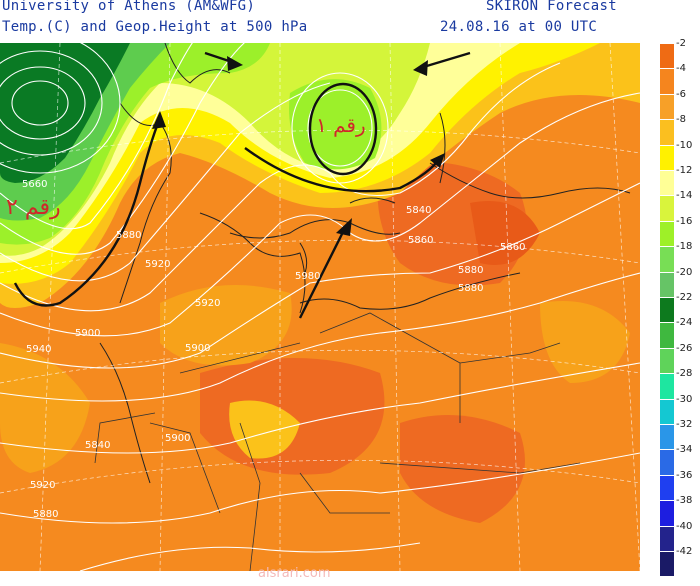 The height and width of the screenshot is (586, 700). I want to click on mild-patch-west, so click(226, 325).